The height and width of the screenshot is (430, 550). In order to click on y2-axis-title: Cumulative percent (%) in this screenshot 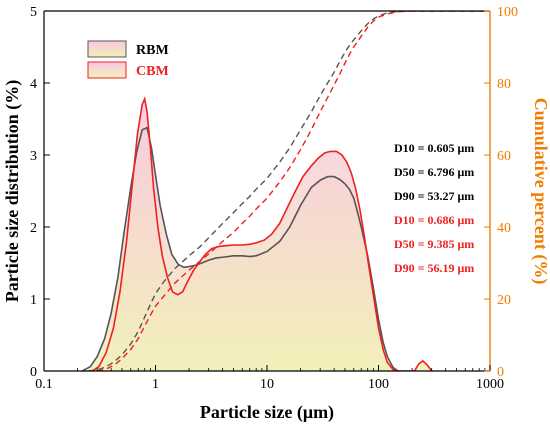, I will do `click(540, 191)`.